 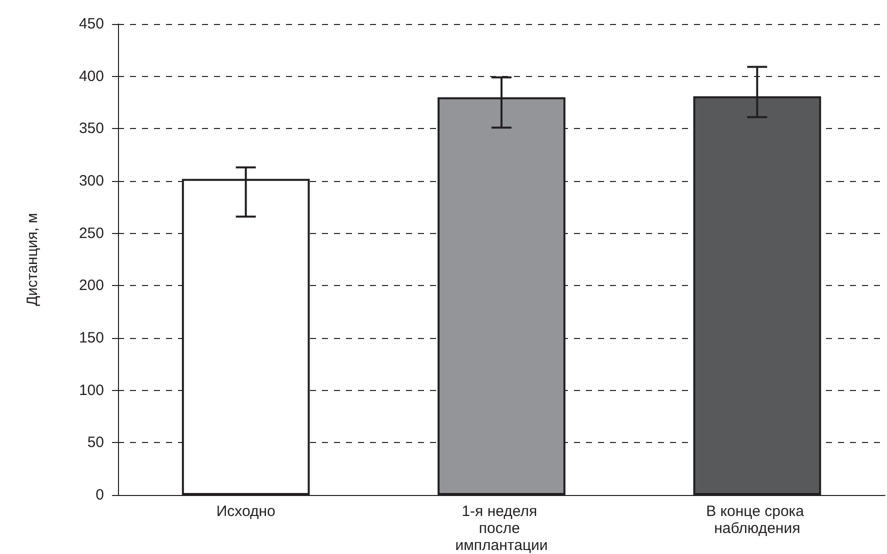 I want to click on x-tick-label: 1-я неделя после имплантации, so click(x=501, y=528).